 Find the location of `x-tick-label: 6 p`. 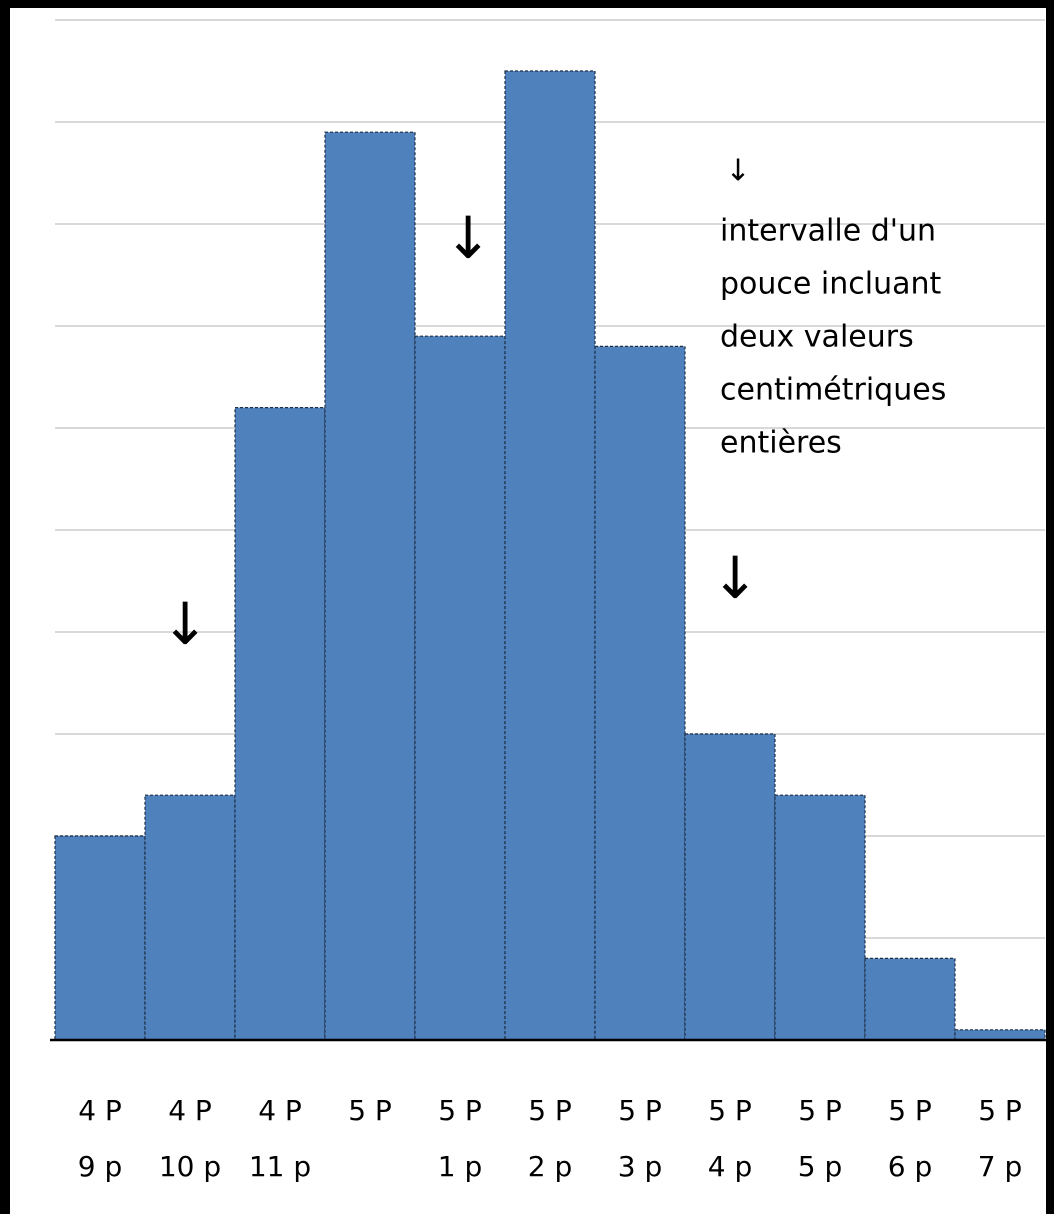

x-tick-label: 6 p is located at coordinates (910, 1166).